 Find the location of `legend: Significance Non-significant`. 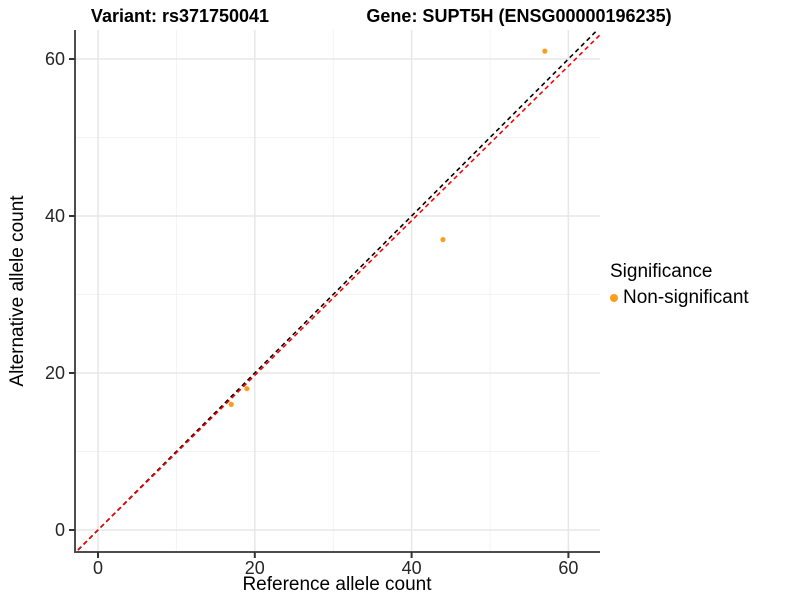

legend: Significance Non-significant is located at coordinates (679, 285).